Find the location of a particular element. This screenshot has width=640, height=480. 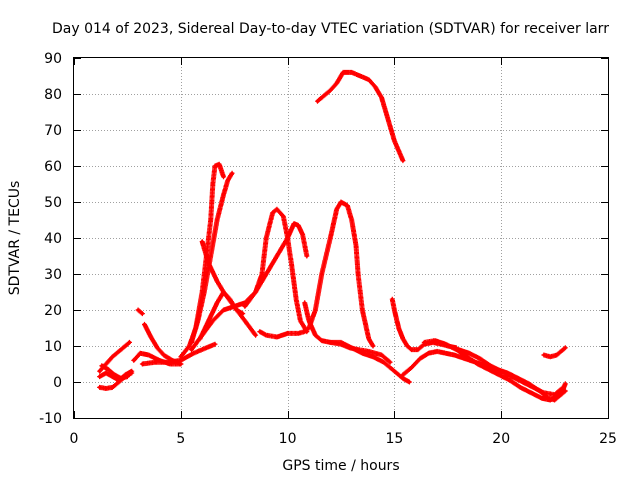

x-tick-label: 0 is located at coordinates (74, 439).